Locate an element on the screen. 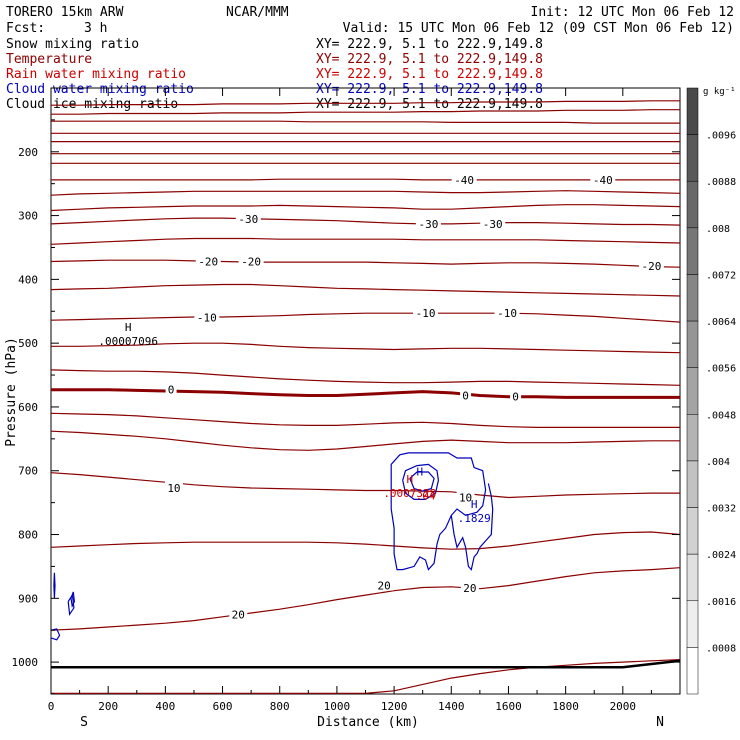 The height and width of the screenshot is (740, 740). y-tick-label: 700 is located at coordinates (28, 471).